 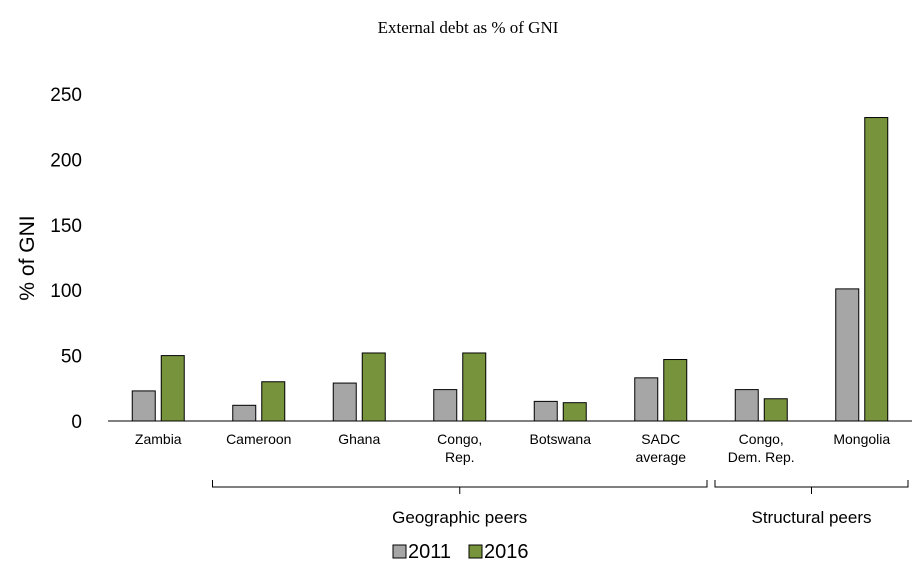 What do you see at coordinates (506, 552) in the screenshot?
I see `legend-label: 2016` at bounding box center [506, 552].